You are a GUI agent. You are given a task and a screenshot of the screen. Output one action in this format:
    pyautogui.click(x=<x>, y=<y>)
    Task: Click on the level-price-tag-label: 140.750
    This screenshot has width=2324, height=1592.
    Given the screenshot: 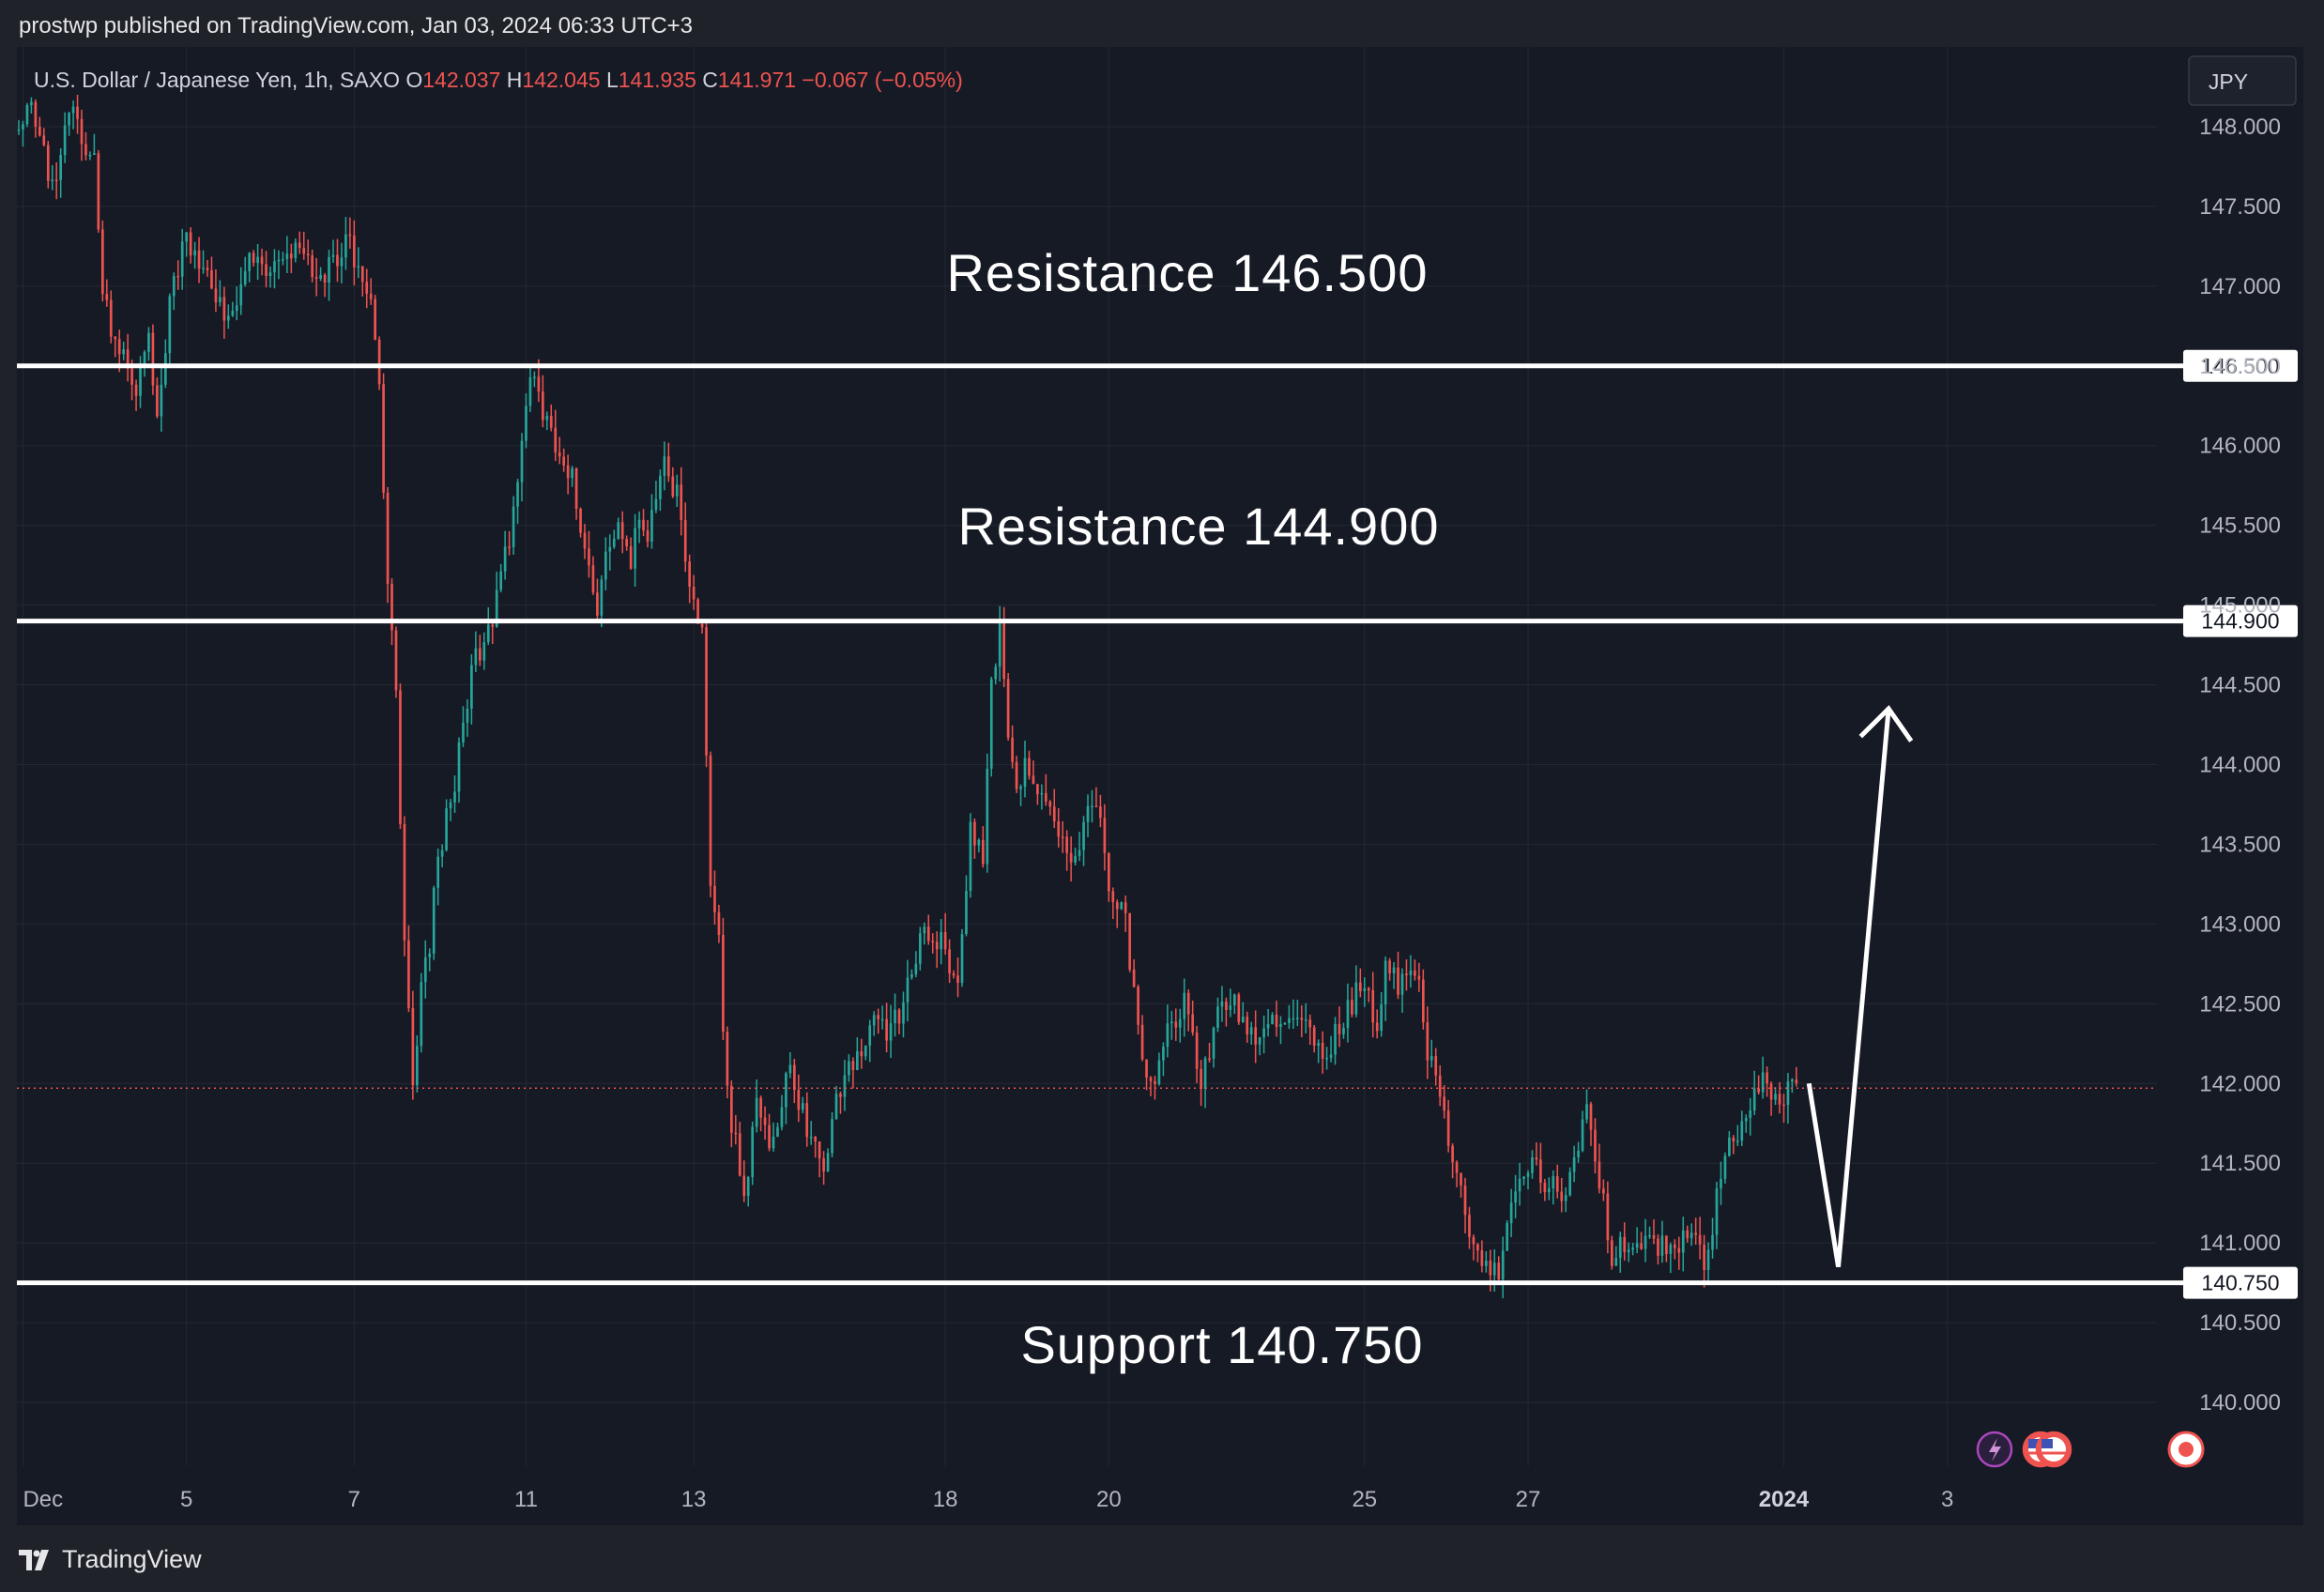 What is the action you would take?
    pyautogui.click(x=2240, y=1283)
    